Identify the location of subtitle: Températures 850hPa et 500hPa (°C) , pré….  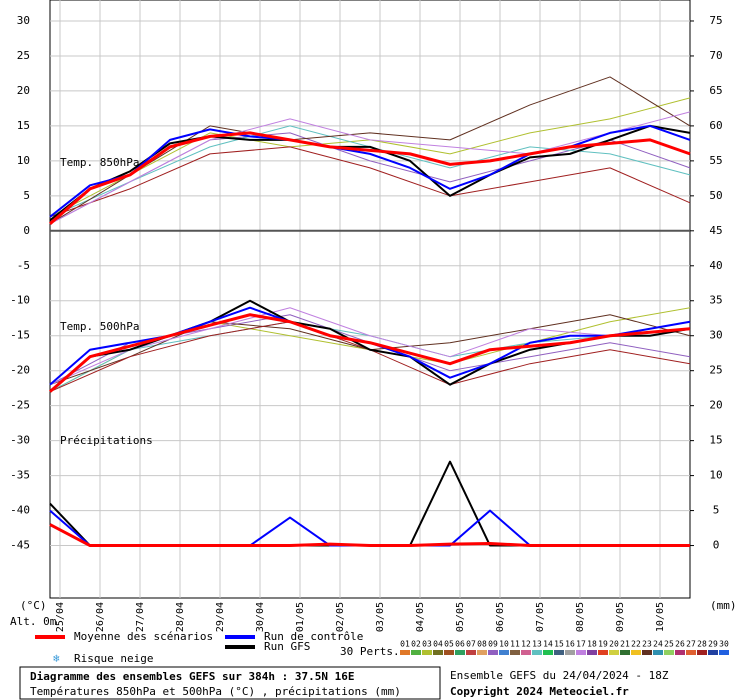
(215, 691).